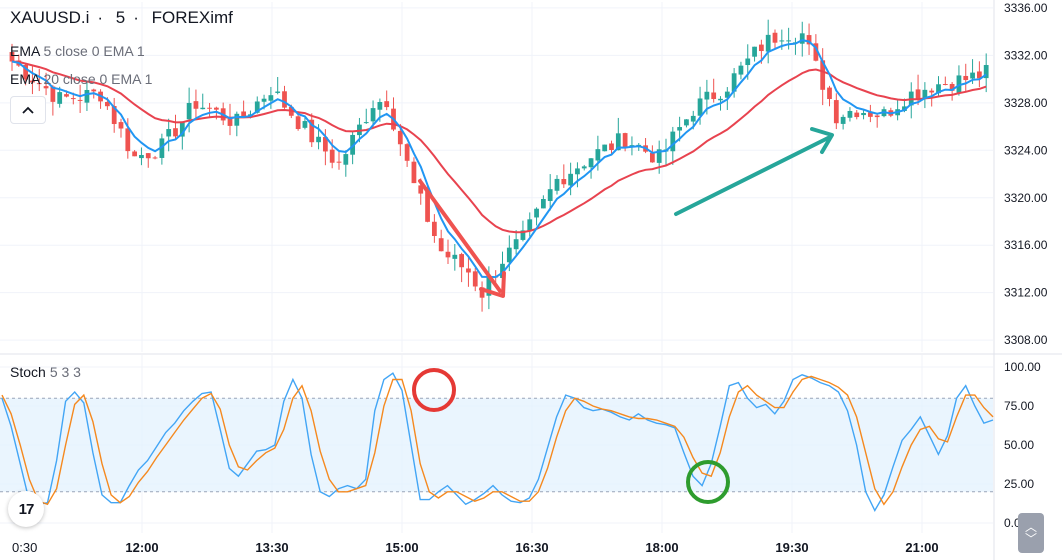 The height and width of the screenshot is (560, 1062). What do you see at coordinates (120, 17) in the screenshot?
I see `interval-label: 5` at bounding box center [120, 17].